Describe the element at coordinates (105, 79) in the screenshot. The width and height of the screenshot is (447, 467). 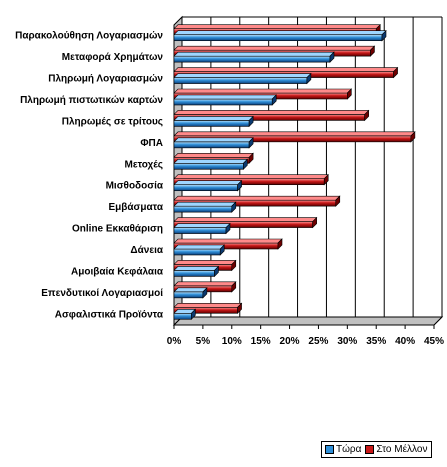
I see `category-label: Πληρωμή Λογαριασμών` at that location.